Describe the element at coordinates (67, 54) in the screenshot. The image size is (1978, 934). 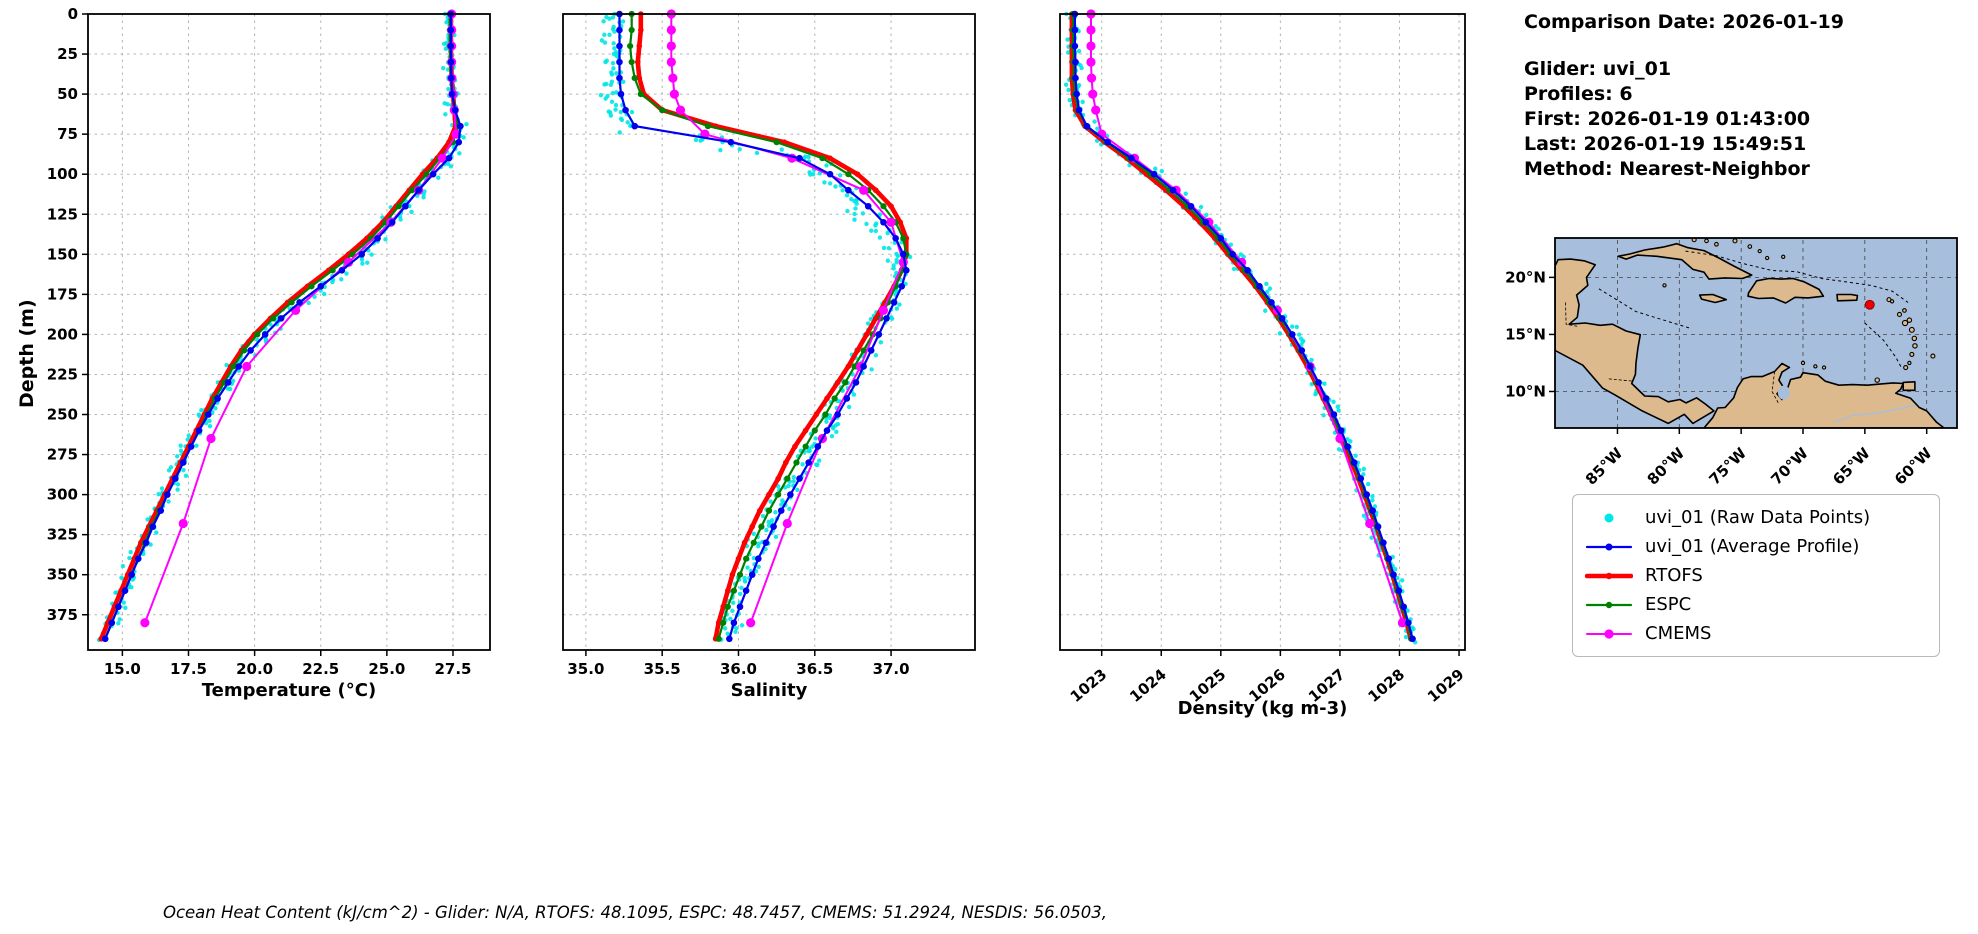
I see `svg-text: 25` at that location.